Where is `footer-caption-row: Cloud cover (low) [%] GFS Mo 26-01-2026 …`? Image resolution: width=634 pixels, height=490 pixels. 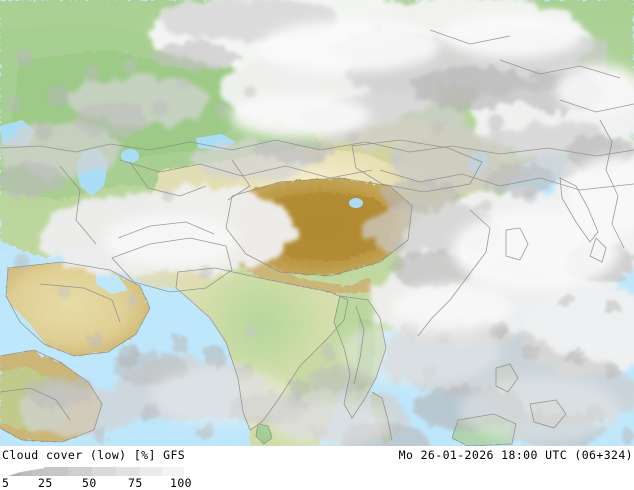 footer-caption-row: Cloud cover (low) [%] GFS Mo 26-01-2026 … is located at coordinates (317, 456).